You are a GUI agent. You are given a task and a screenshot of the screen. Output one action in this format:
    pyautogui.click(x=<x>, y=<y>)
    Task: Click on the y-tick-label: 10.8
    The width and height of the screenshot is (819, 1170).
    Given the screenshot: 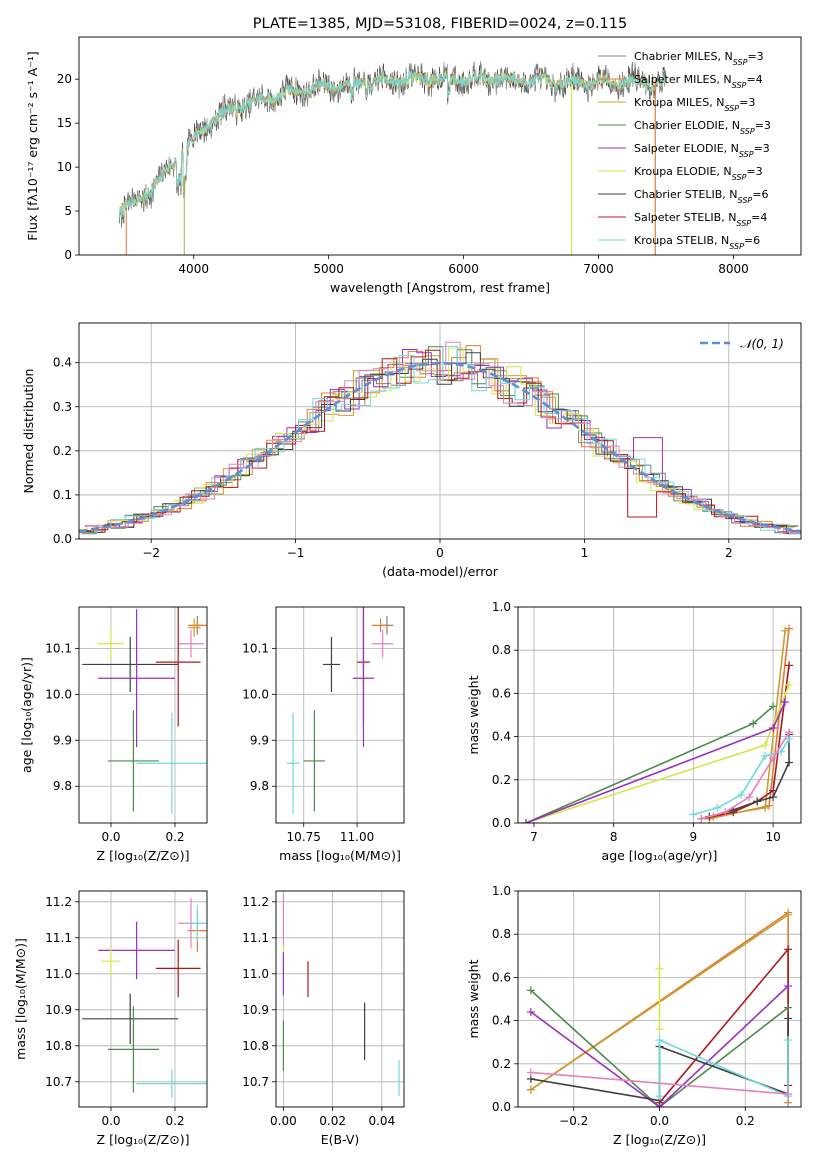 What is the action you would take?
    pyautogui.click(x=58, y=1046)
    